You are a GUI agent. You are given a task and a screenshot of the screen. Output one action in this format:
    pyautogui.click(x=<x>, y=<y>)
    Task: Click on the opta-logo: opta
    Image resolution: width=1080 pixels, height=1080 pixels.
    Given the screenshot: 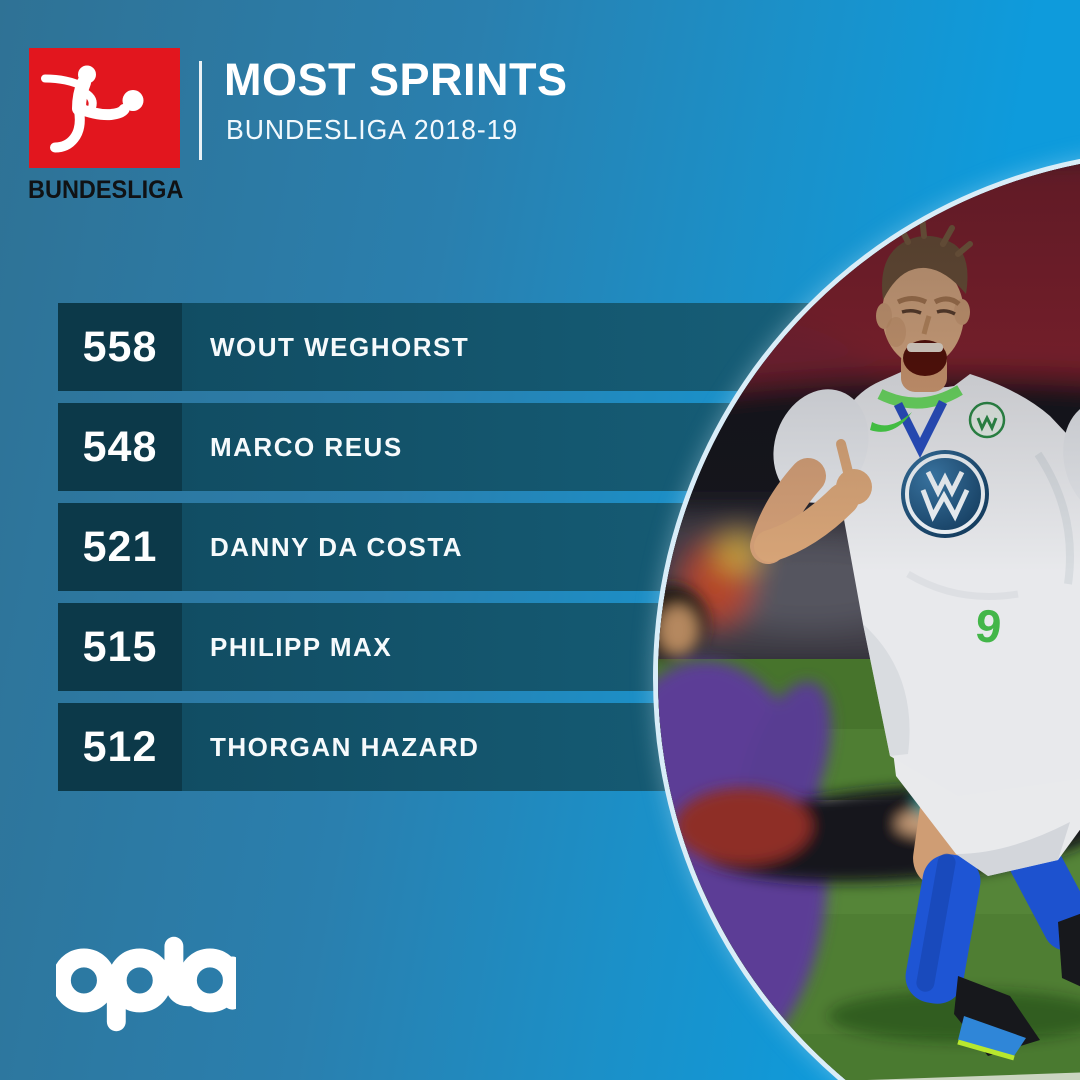 What is the action you would take?
    pyautogui.click(x=146, y=986)
    